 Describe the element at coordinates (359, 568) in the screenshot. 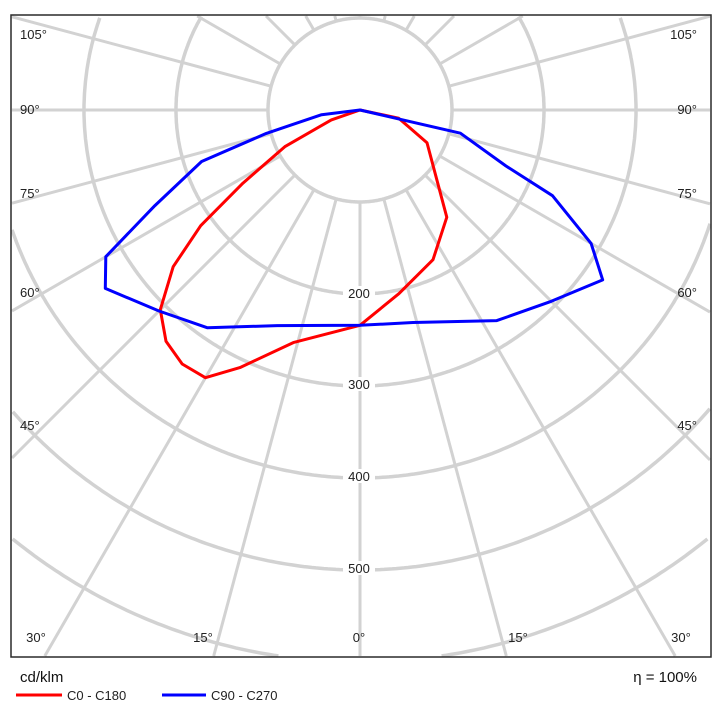

I see `radial-label-500: 500` at that location.